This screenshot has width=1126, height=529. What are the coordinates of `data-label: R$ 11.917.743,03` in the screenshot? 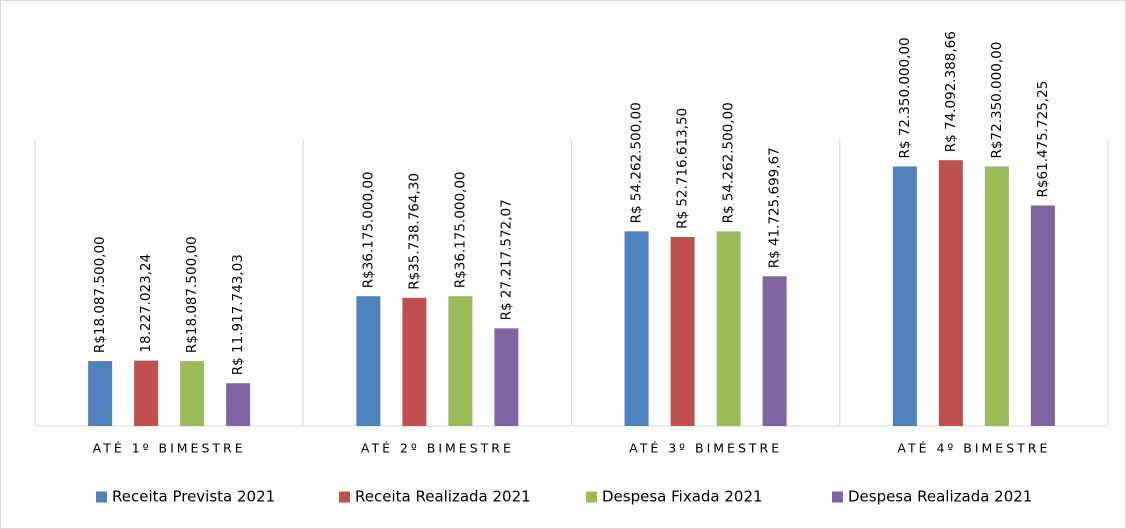 It's located at (238, 314).